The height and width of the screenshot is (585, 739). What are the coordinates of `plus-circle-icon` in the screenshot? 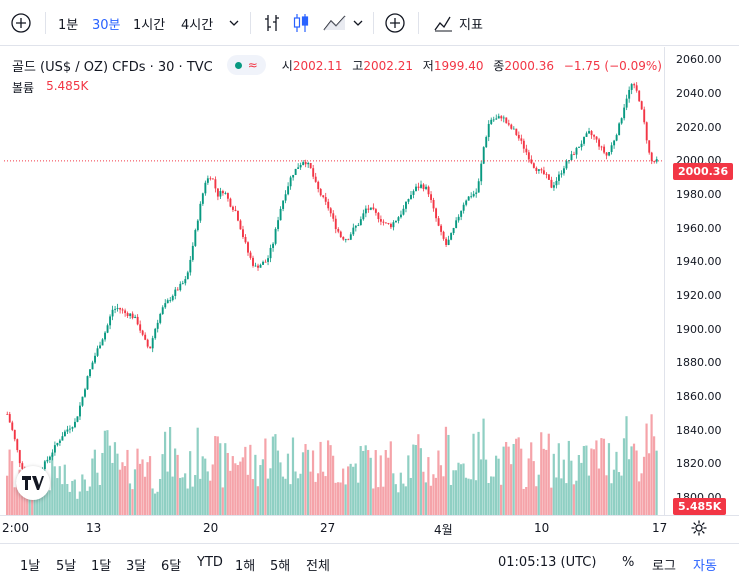 It's located at (395, 23).